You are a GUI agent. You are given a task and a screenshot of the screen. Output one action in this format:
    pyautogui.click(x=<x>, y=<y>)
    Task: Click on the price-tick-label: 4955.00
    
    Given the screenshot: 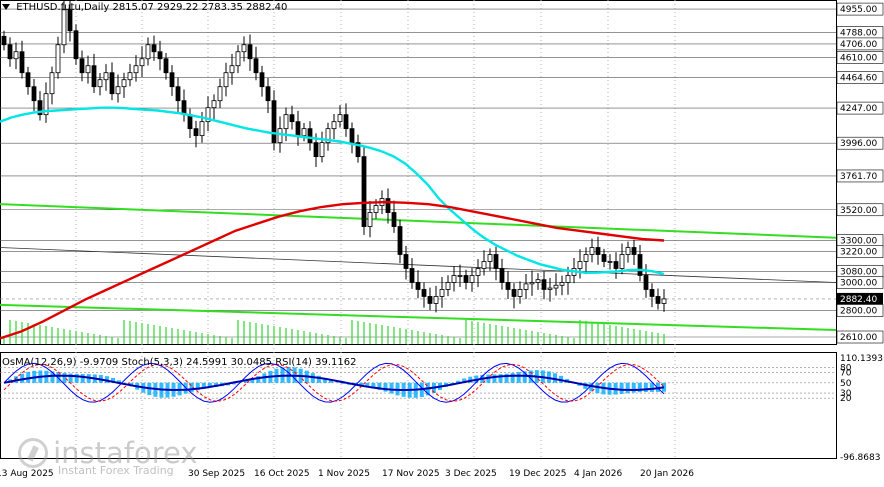 What is the action you would take?
    pyautogui.click(x=858, y=10)
    